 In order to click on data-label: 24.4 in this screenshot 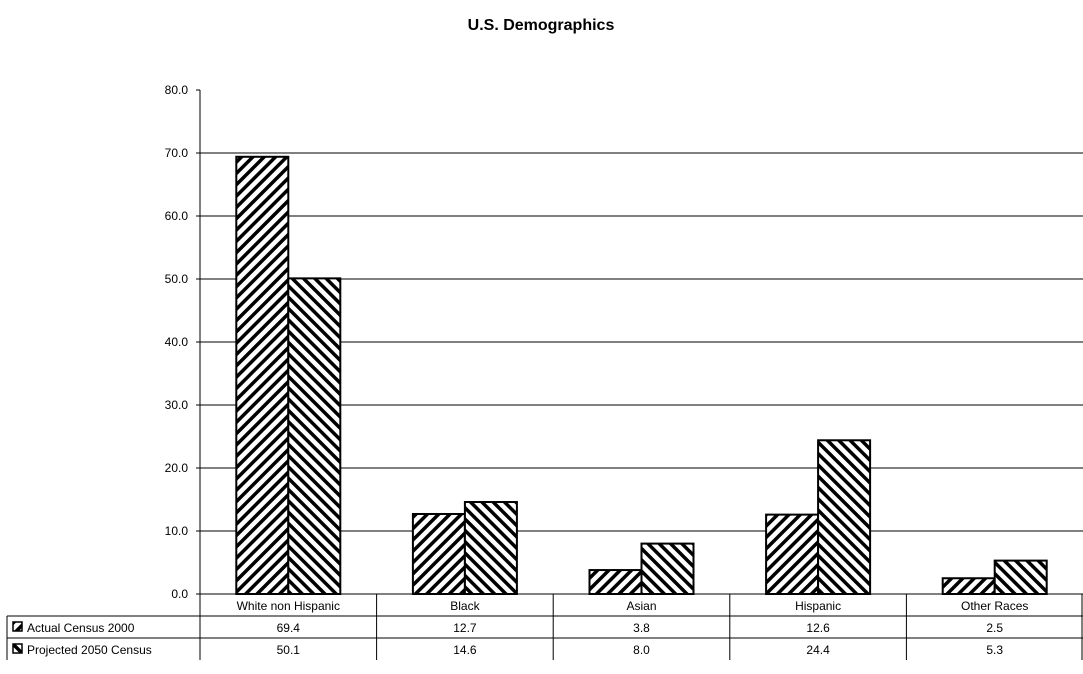, I will do `click(818, 650)`.